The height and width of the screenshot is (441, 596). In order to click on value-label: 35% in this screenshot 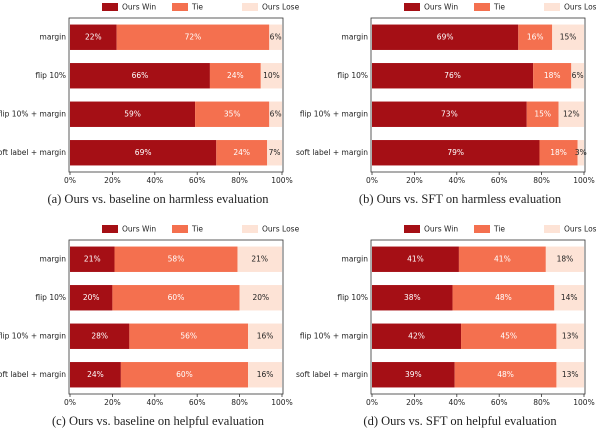, I will do `click(232, 113)`.